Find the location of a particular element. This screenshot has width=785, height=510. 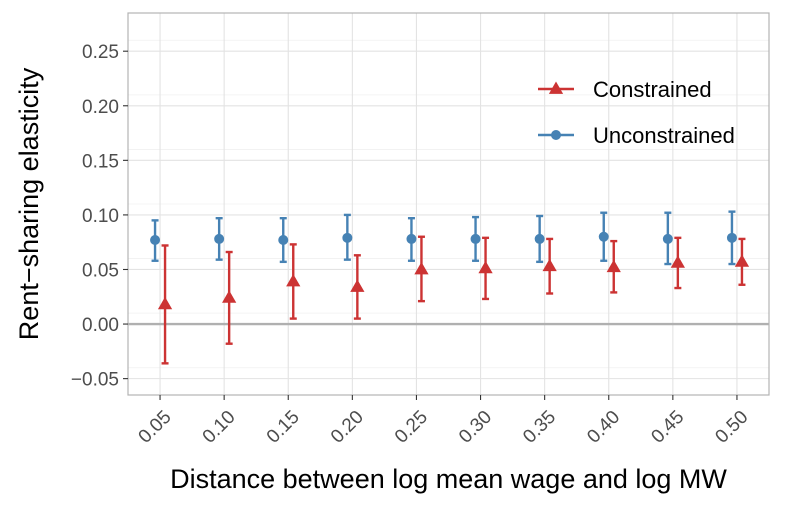

x-tick-label: 0.35 is located at coordinates (539, 427).